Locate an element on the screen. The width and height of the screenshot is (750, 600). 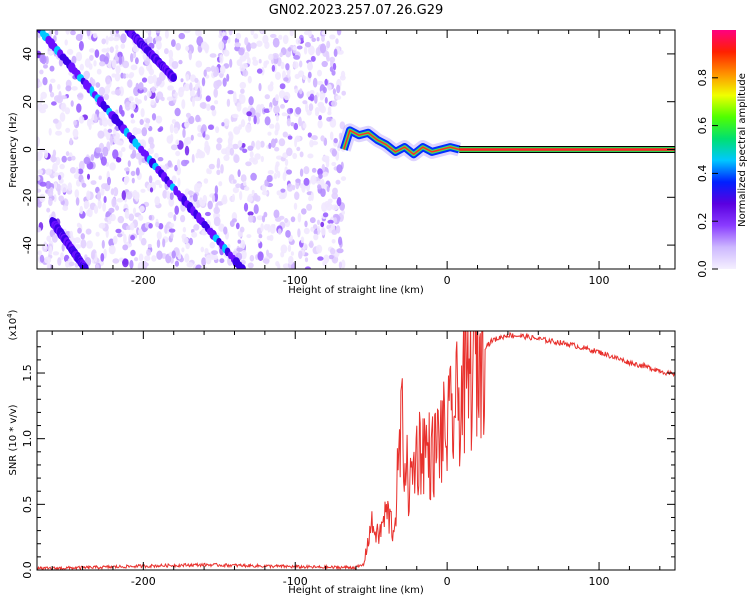
spectrogram-y-axis-label: Frequency (Hz) is located at coordinates (13, 150).